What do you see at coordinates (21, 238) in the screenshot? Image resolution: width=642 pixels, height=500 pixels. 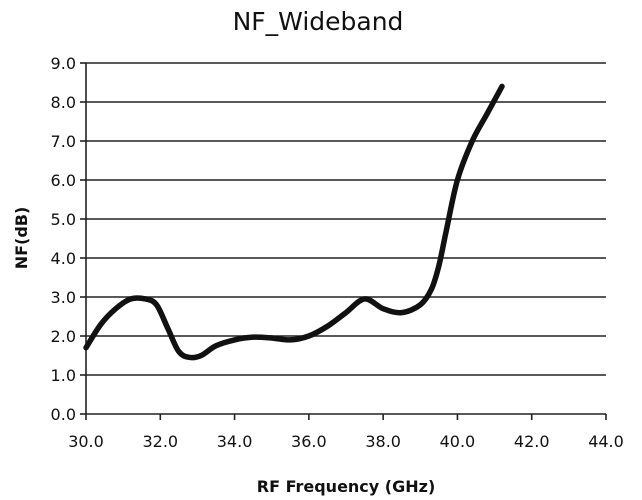 I see `y-axis-label: NF(dB)` at bounding box center [21, 238].